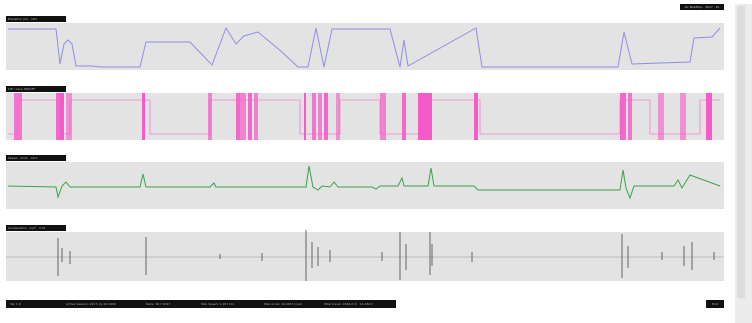 This screenshot has width=752, height=323. Describe the element at coordinates (91, 304) in the screenshot. I see `status-session: Active Session: 2017-11-10 0900` at that location.